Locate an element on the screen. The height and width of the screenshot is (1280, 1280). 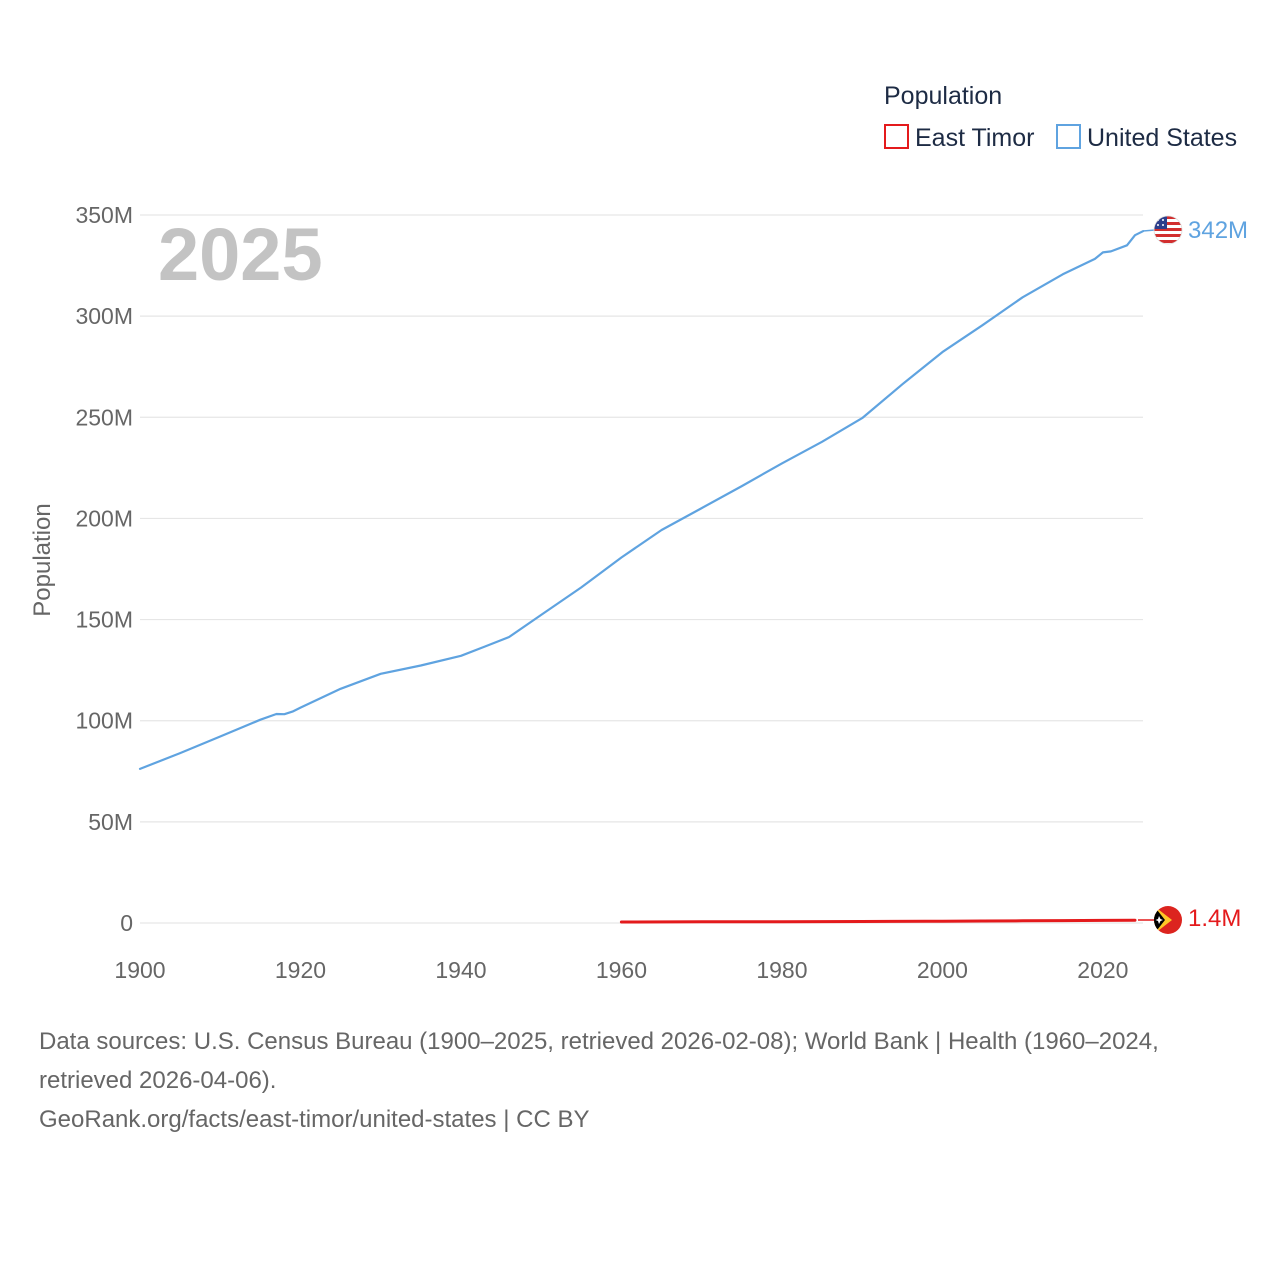
y-tick-label: 350M is located at coordinates (104, 215).